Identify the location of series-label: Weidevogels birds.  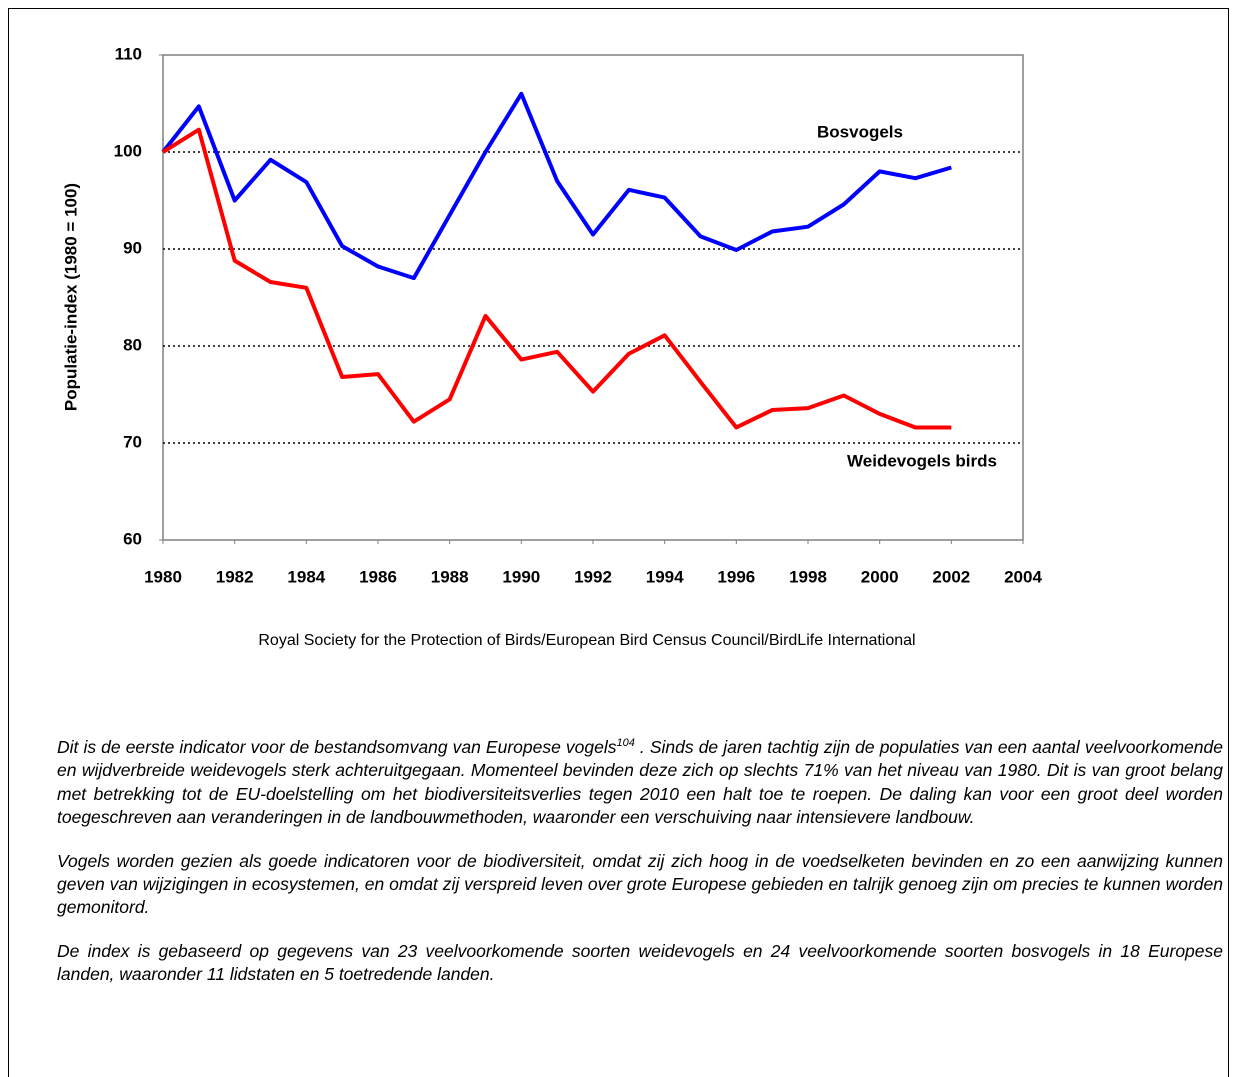
(922, 460).